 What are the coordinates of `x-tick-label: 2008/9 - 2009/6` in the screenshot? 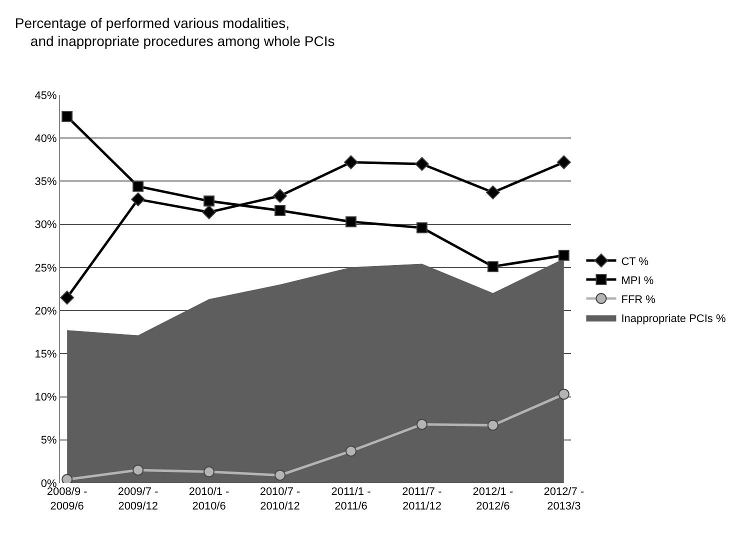 It's located at (67, 499).